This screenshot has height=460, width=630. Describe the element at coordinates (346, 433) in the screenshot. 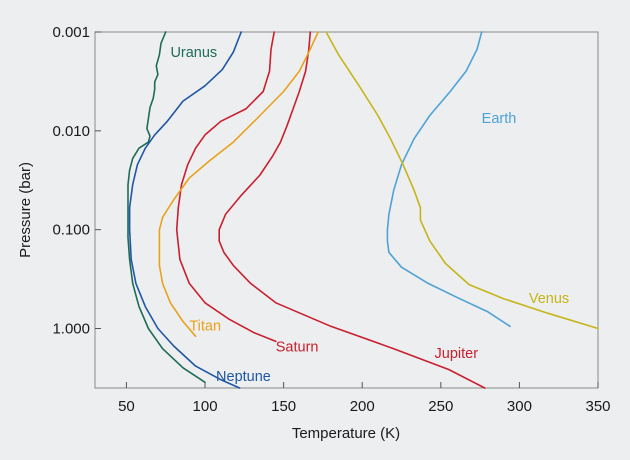

I see `x-axis-title: Temperature (K)` at that location.